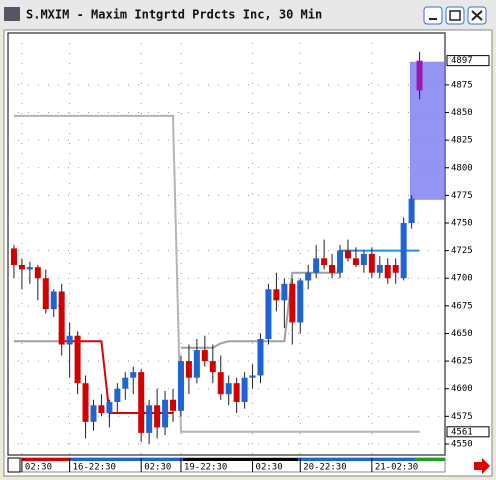 The height and width of the screenshot is (480, 496). I want to click on y-tick-label: 4800, so click(462, 168).